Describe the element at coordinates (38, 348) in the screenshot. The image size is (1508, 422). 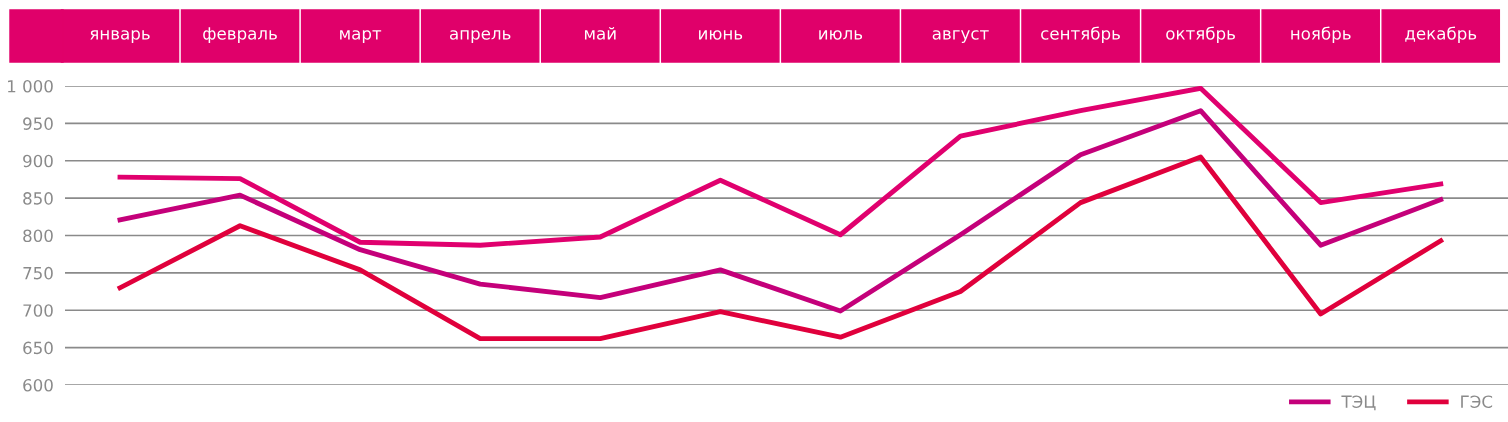
I see `y-tick-label: 650` at that location.